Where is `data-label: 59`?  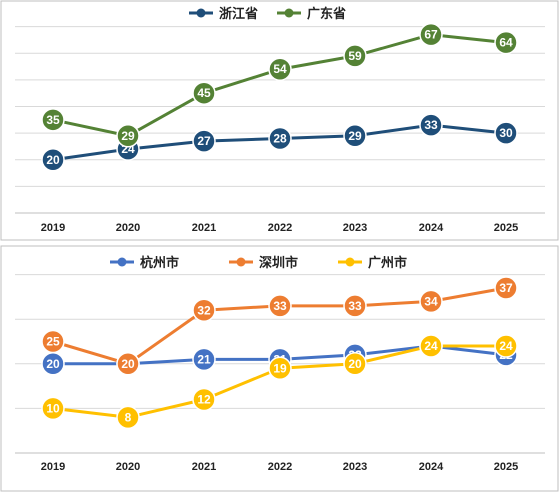
data-label: 59 is located at coordinates (355, 56).